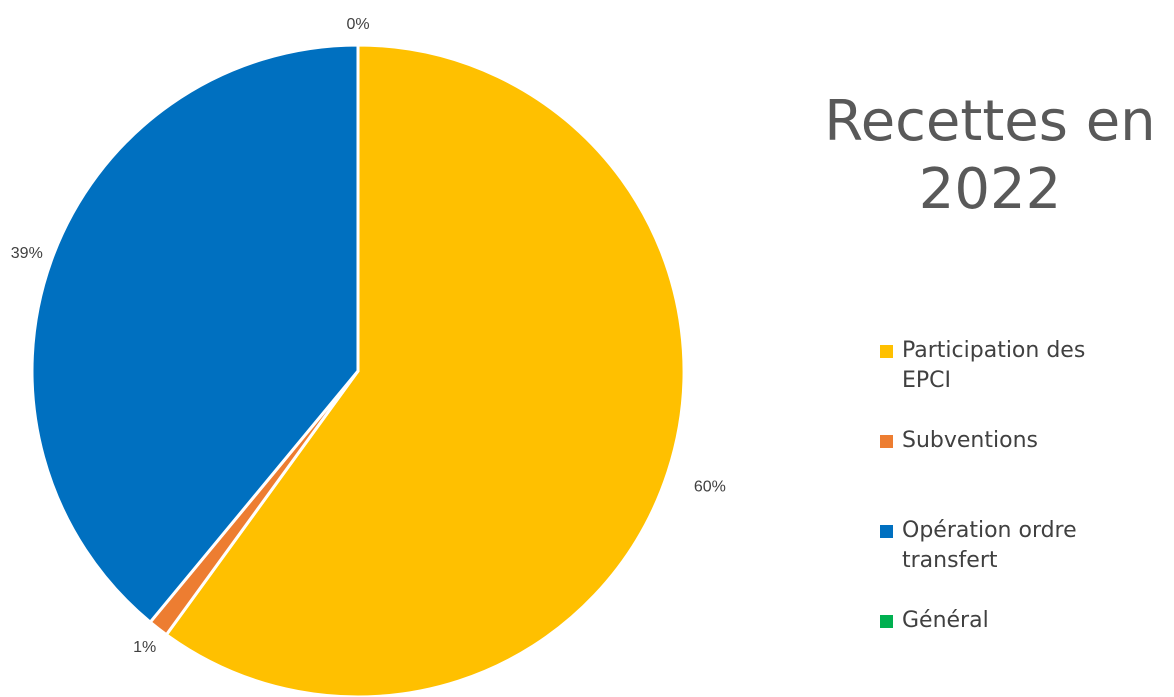 This screenshot has width=1174, height=697. Describe the element at coordinates (886, 441) in the screenshot. I see `legend-swatch-subventions` at that location.